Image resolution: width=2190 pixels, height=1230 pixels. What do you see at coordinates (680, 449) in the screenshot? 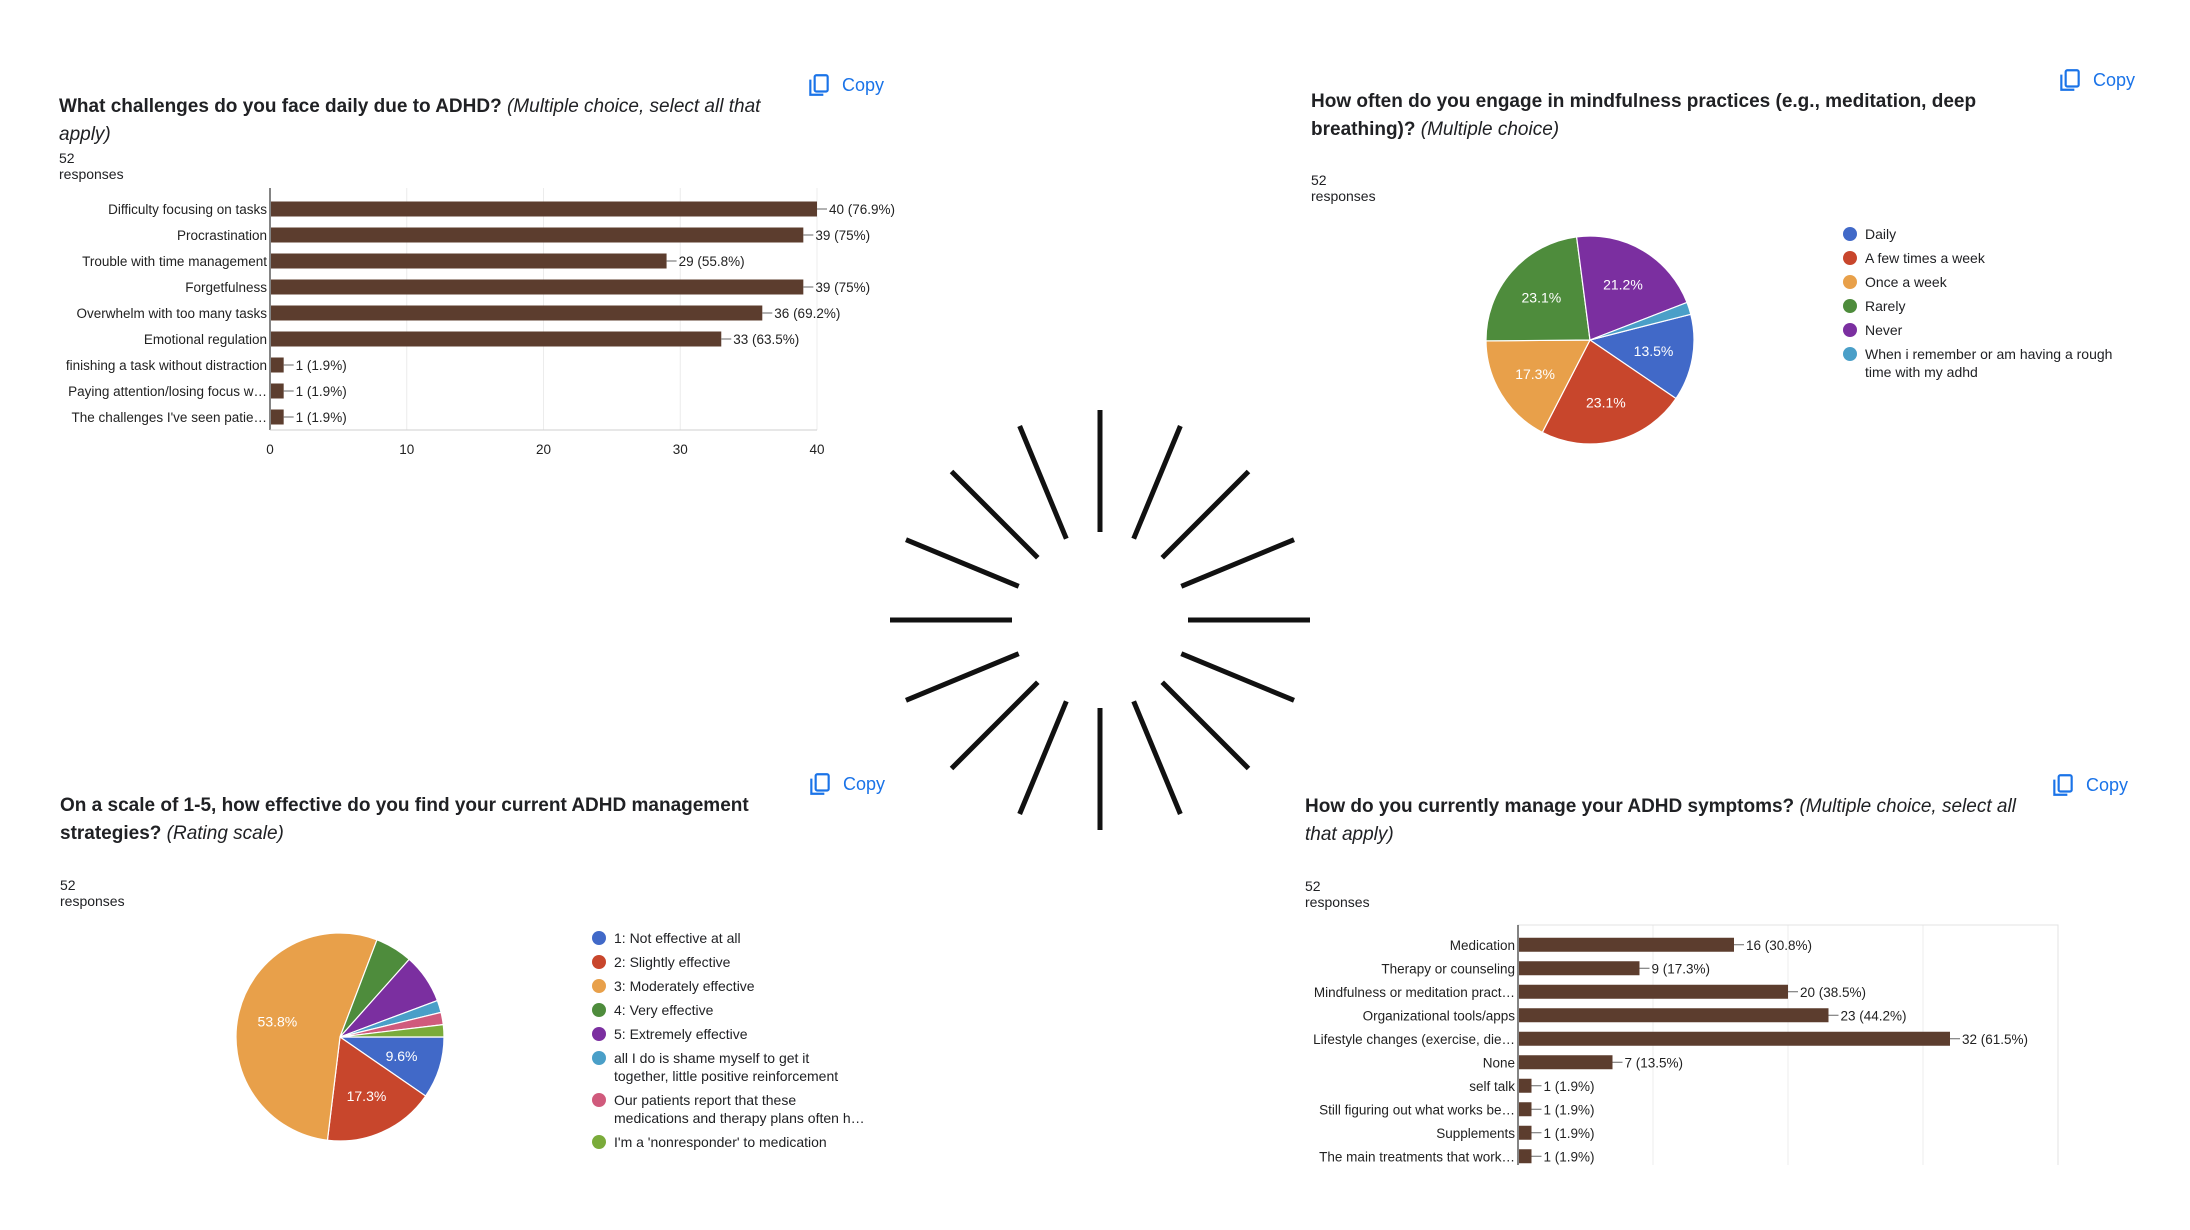
I see `tick-label: 30` at bounding box center [680, 449].